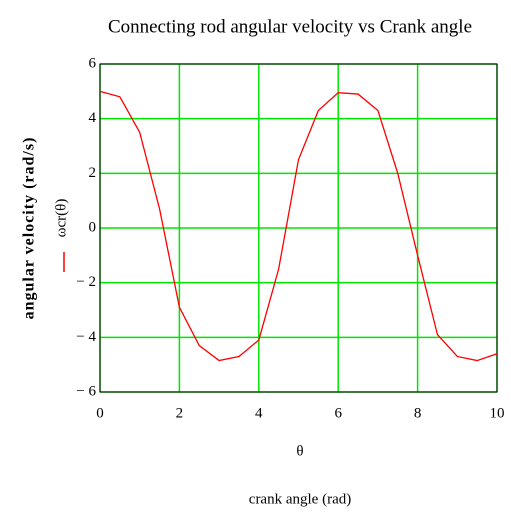  Describe the element at coordinates (86, 391) in the screenshot. I see `y-tick-label: − 6` at that location.